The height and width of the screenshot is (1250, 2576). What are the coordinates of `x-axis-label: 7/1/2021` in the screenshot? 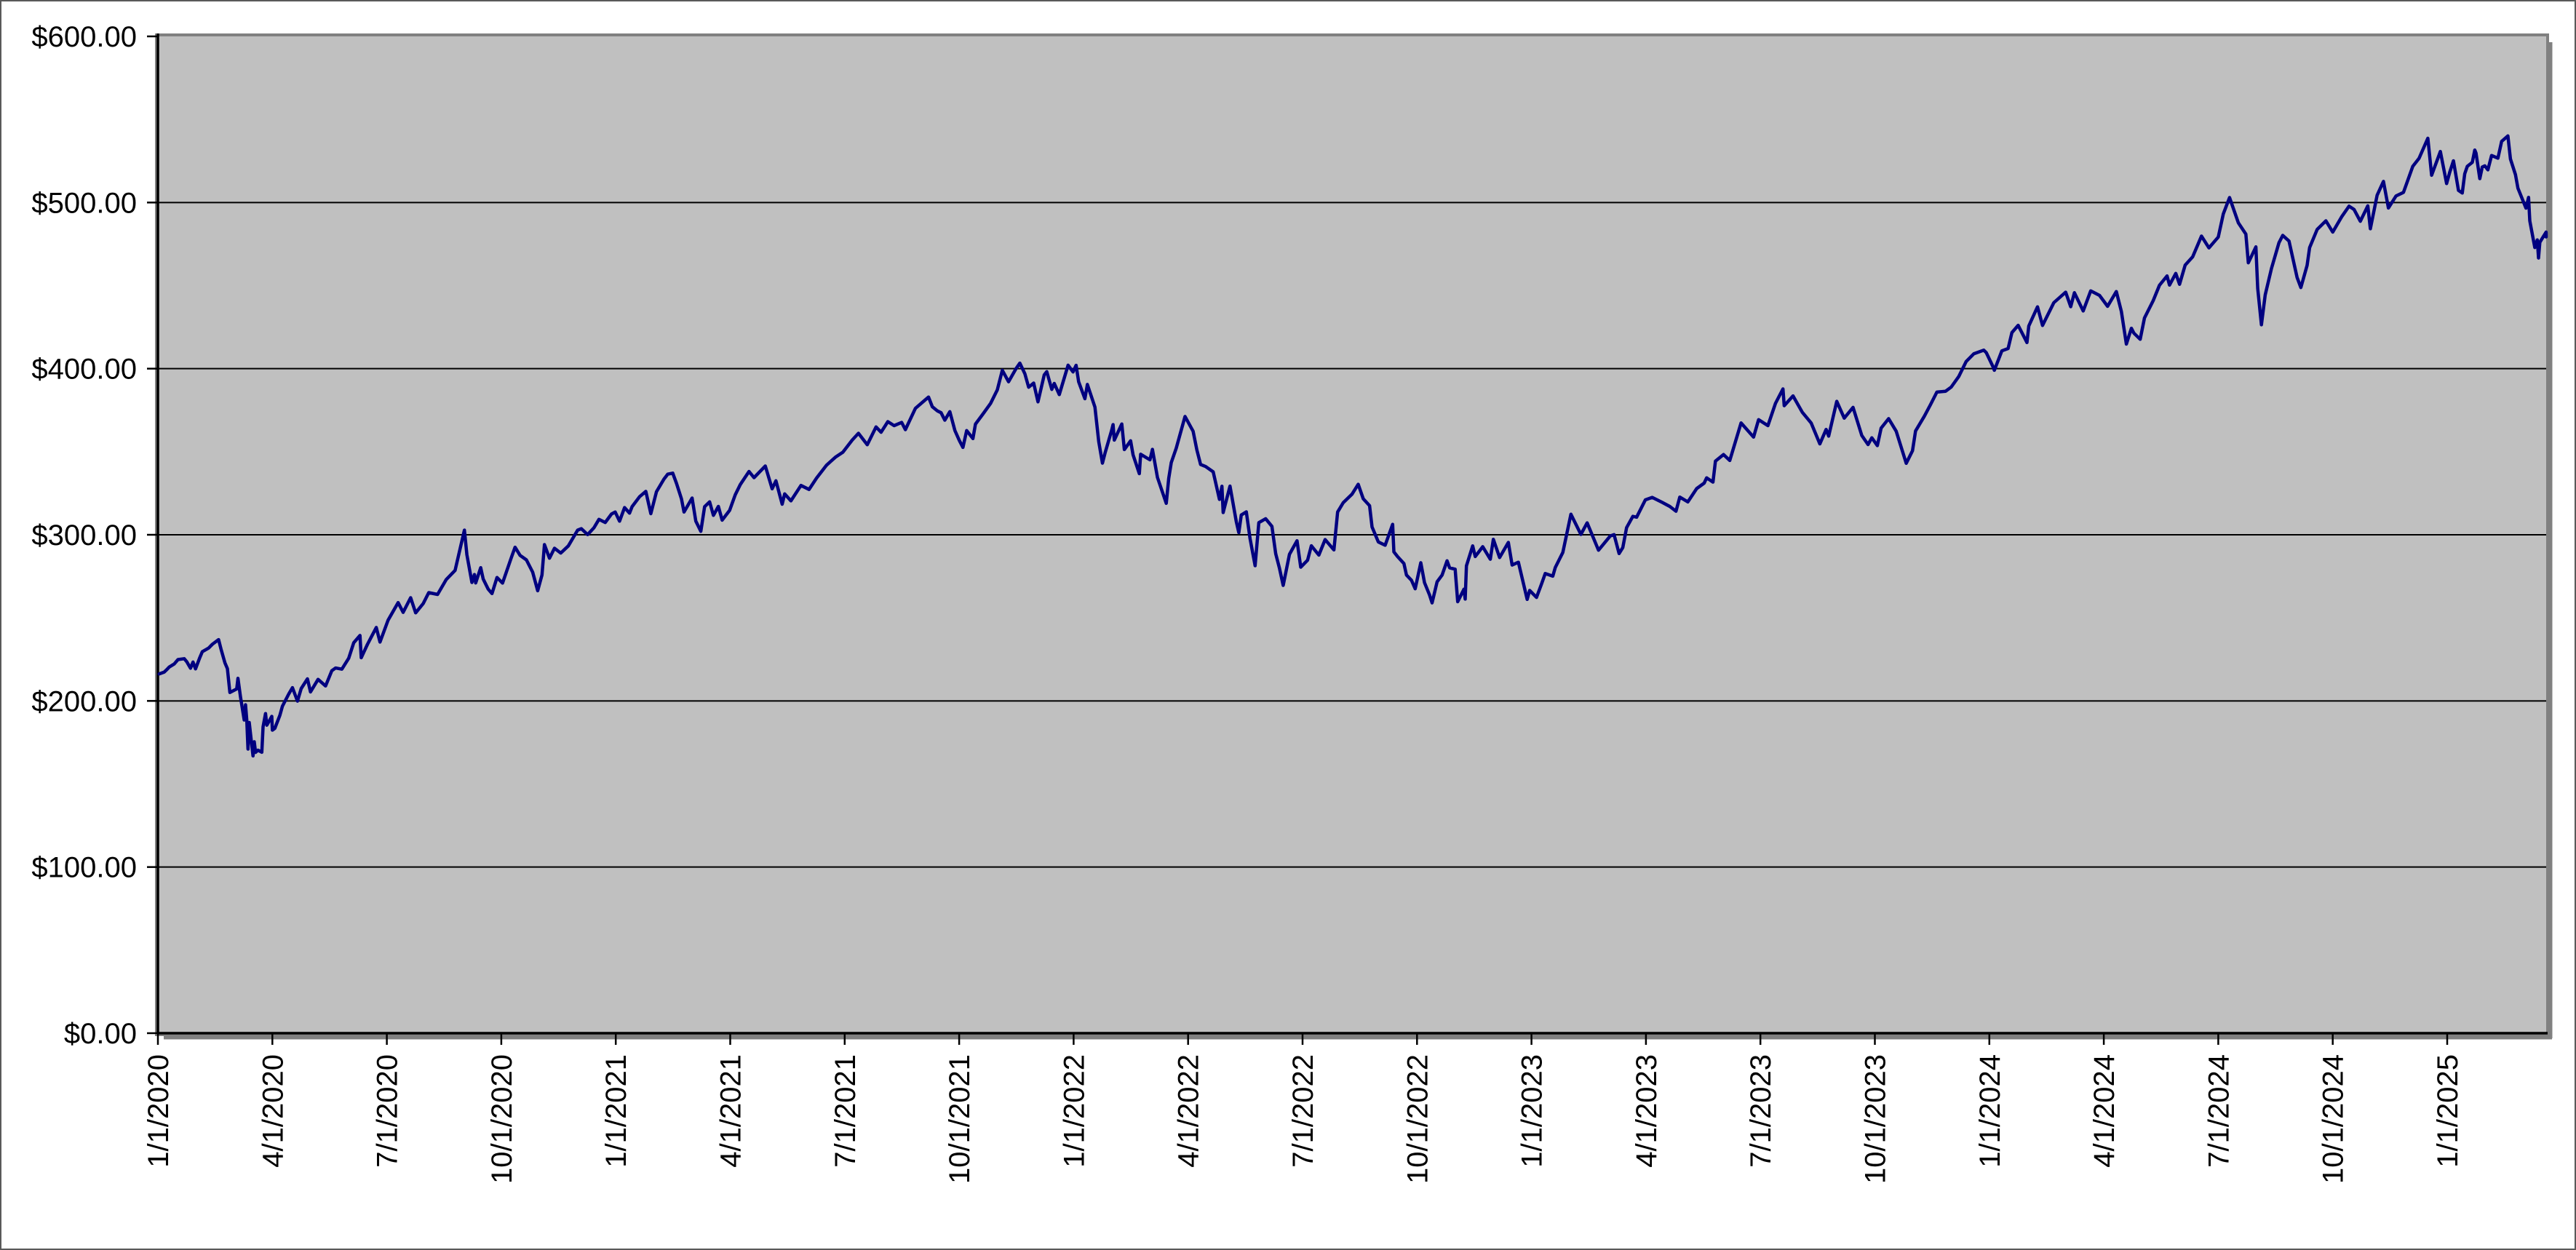 It's located at (846, 1111).